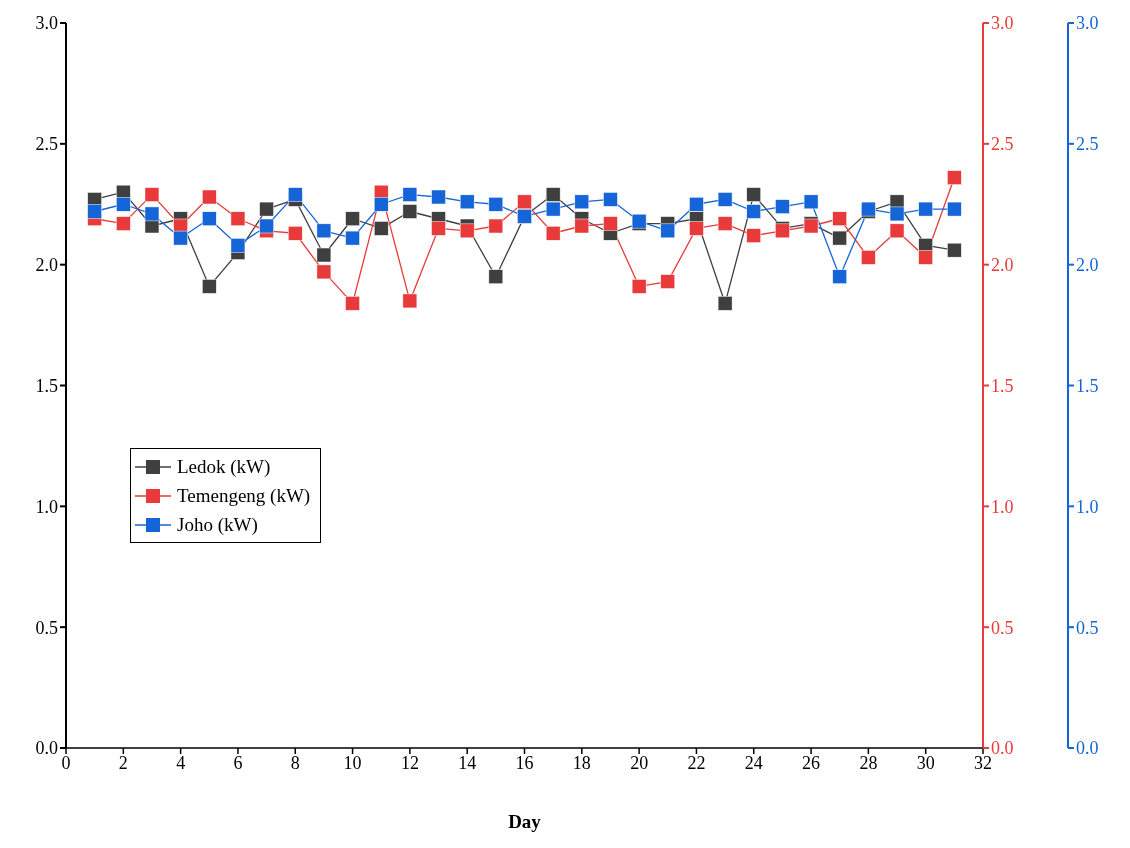 The height and width of the screenshot is (848, 1130). Describe the element at coordinates (46, 748) in the screenshot. I see `y-tick-label: 0.0` at that location.